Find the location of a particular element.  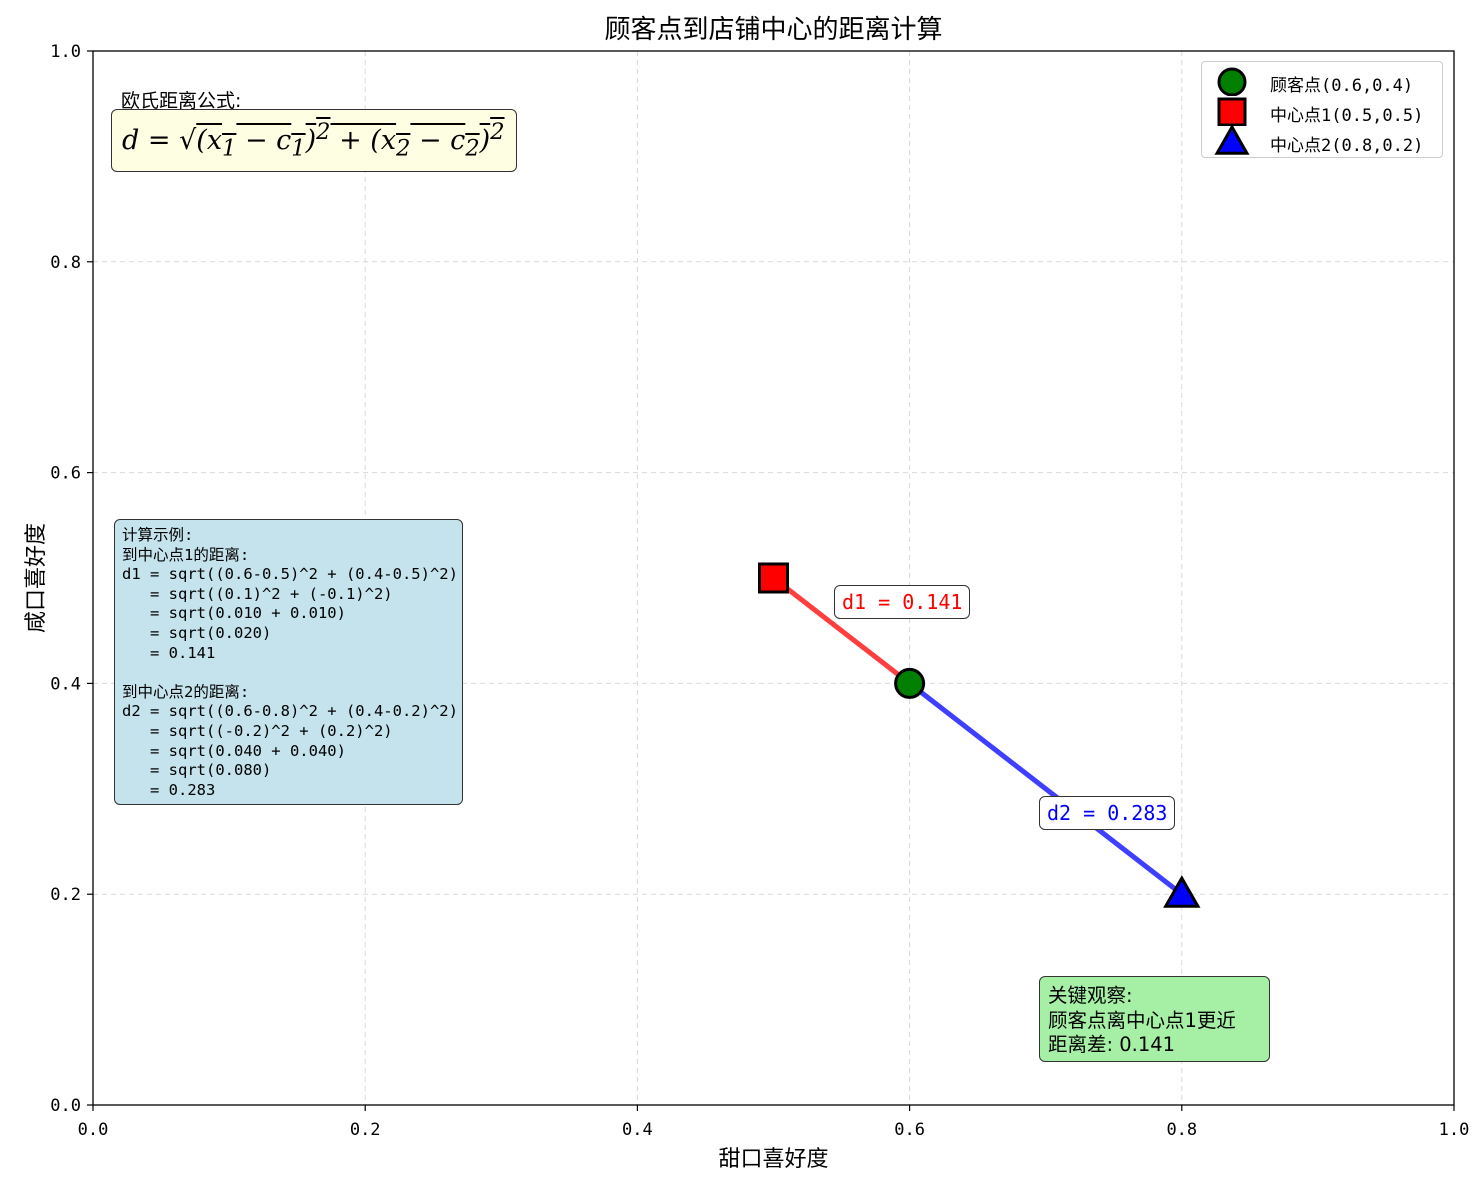

markers is located at coordinates (979, 735).